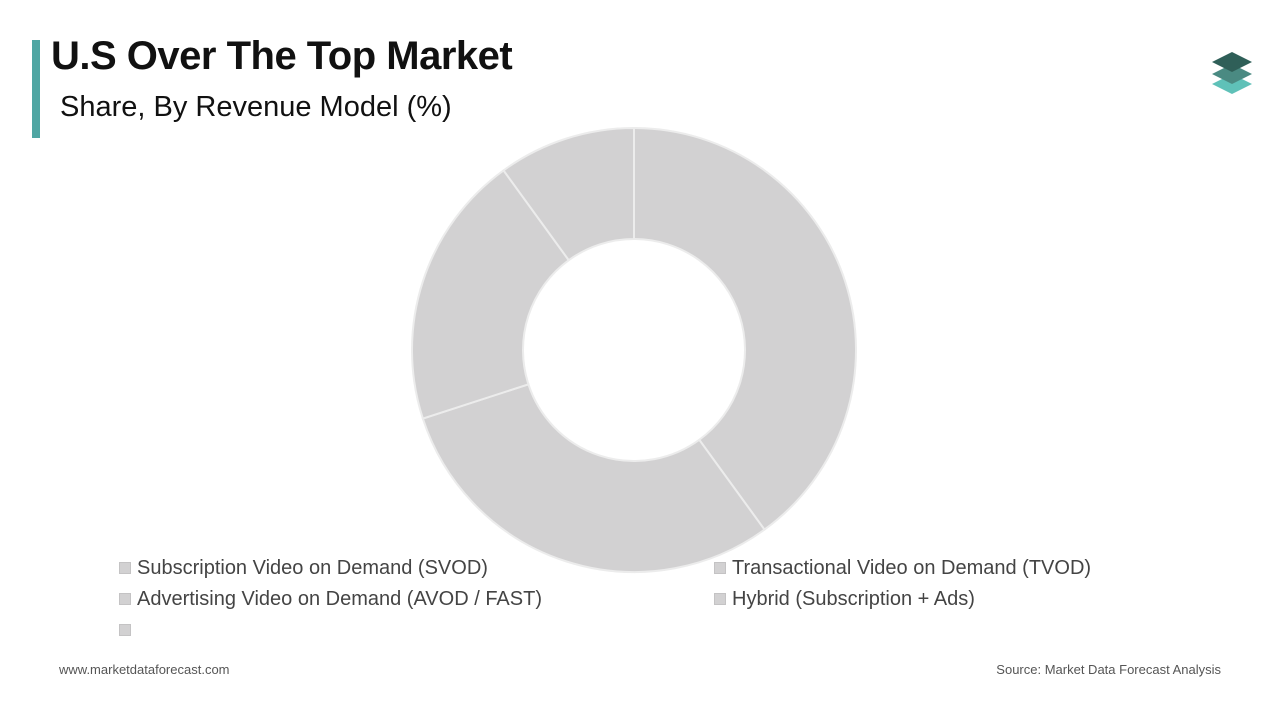 Image resolution: width=1280 pixels, height=720 pixels. I want to click on chart-subtitle: Share, By Revenue Model (%), so click(256, 107).